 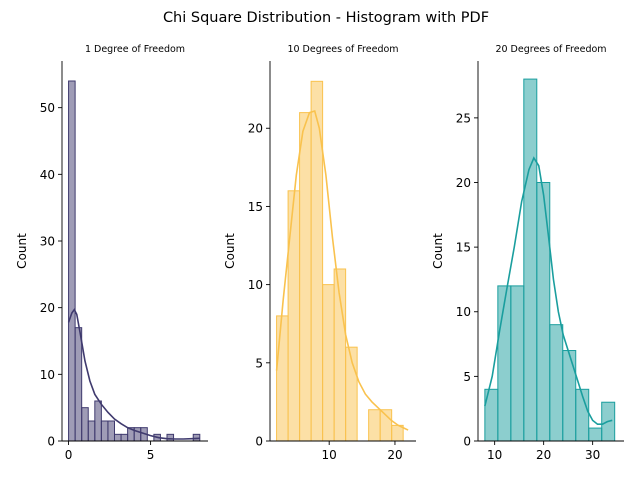 What do you see at coordinates (463, 118) in the screenshot?
I see `y-tick-label: 25` at bounding box center [463, 118].